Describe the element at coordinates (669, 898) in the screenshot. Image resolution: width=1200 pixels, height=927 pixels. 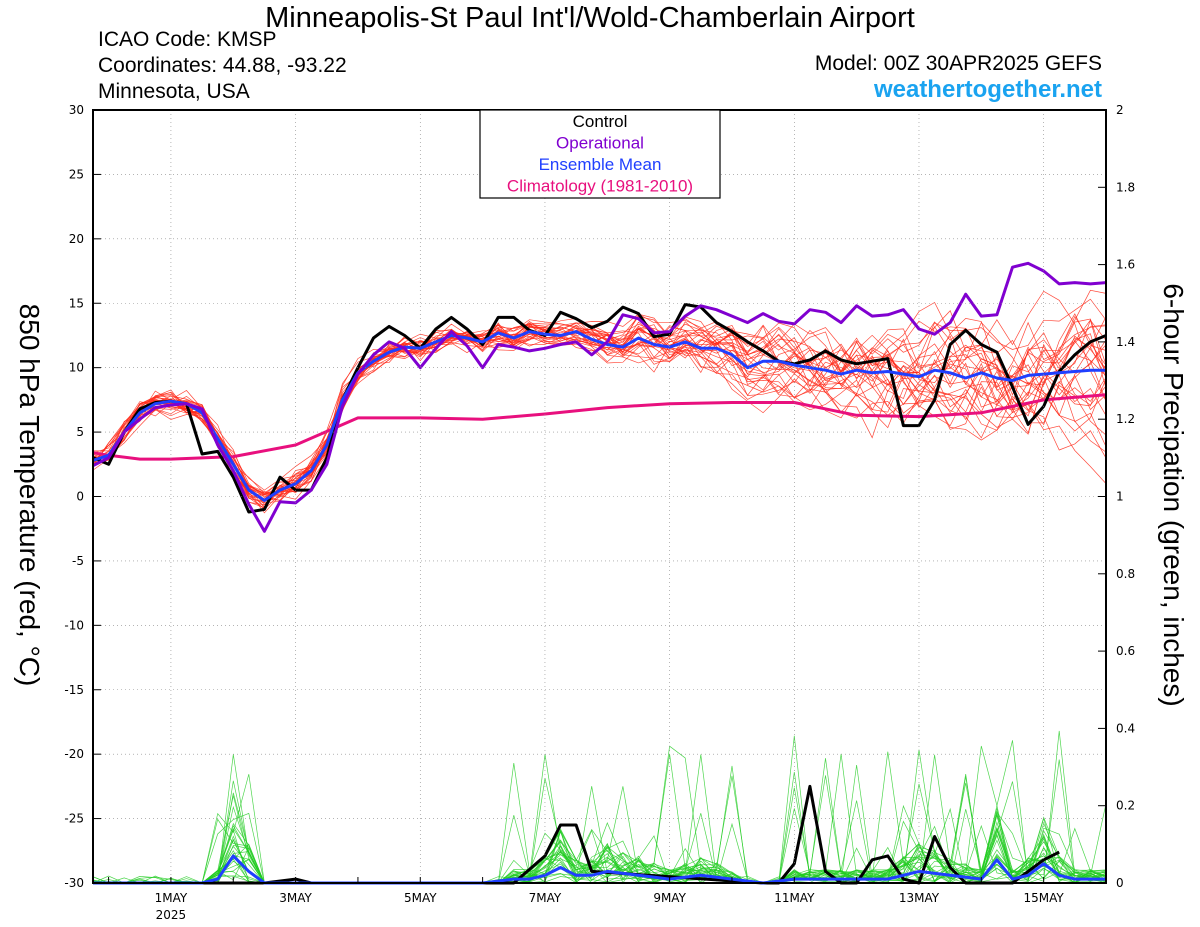
I see `x-tick-label: 9MAY` at that location.